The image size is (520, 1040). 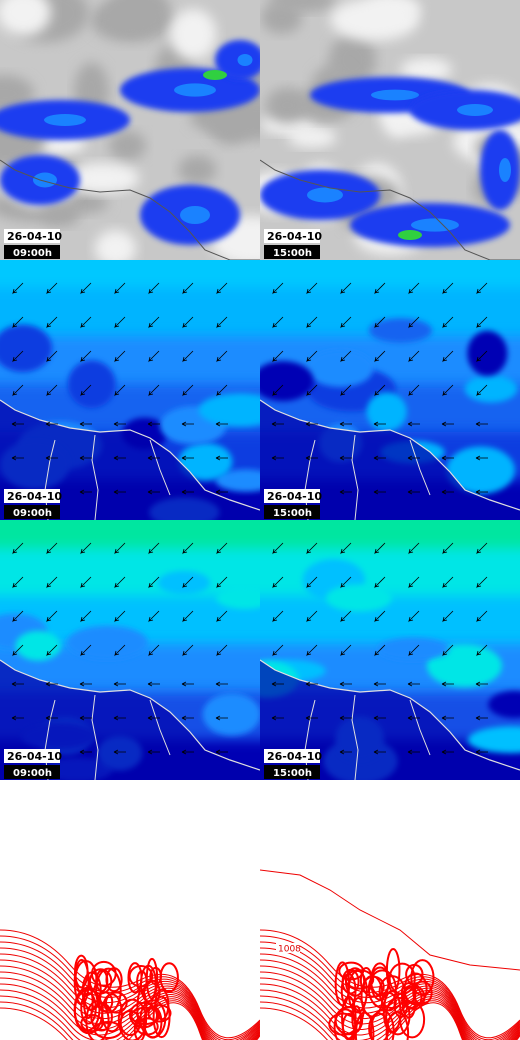 I want to click on date-box, so click(x=292, y=496).